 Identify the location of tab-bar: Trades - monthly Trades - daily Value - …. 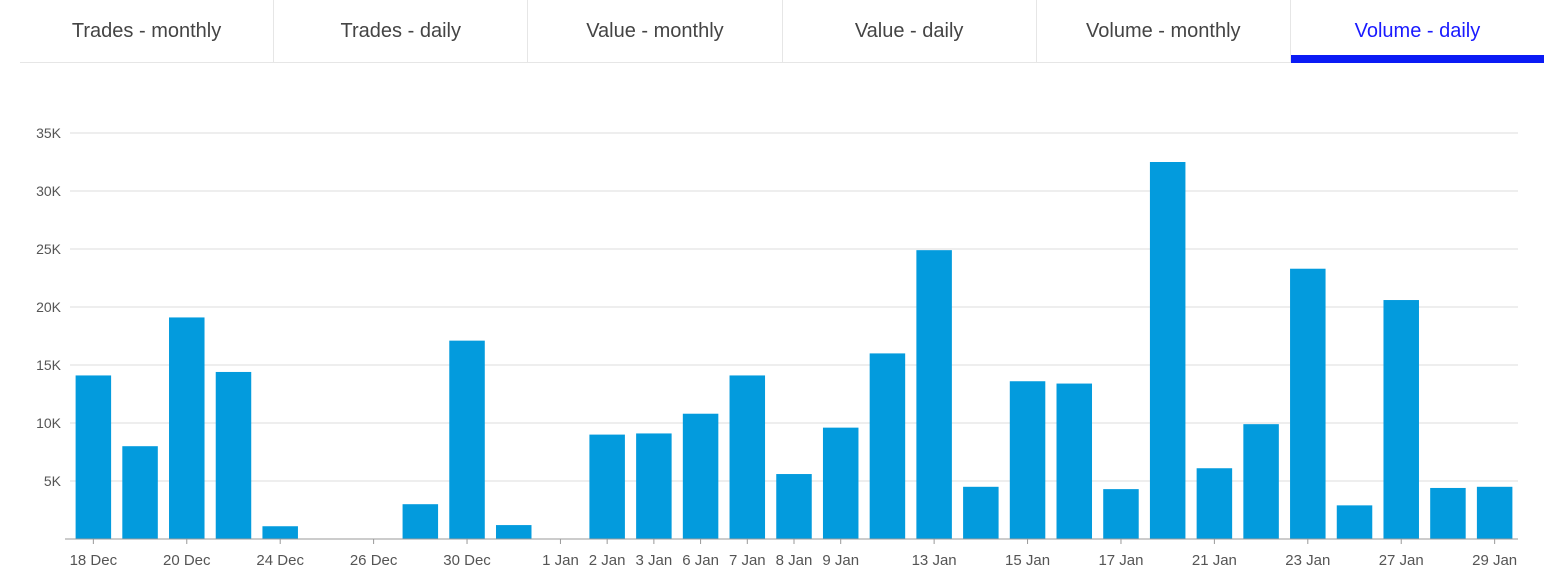
(782, 31).